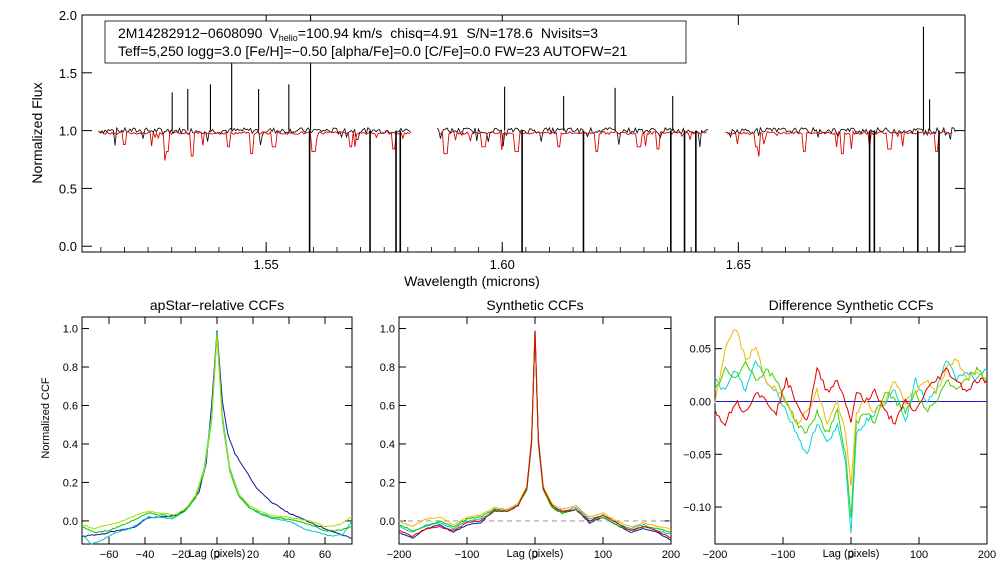 The width and height of the screenshot is (1008, 576). I want to click on spectrum-xtick-label: 1.65, so click(738, 264).